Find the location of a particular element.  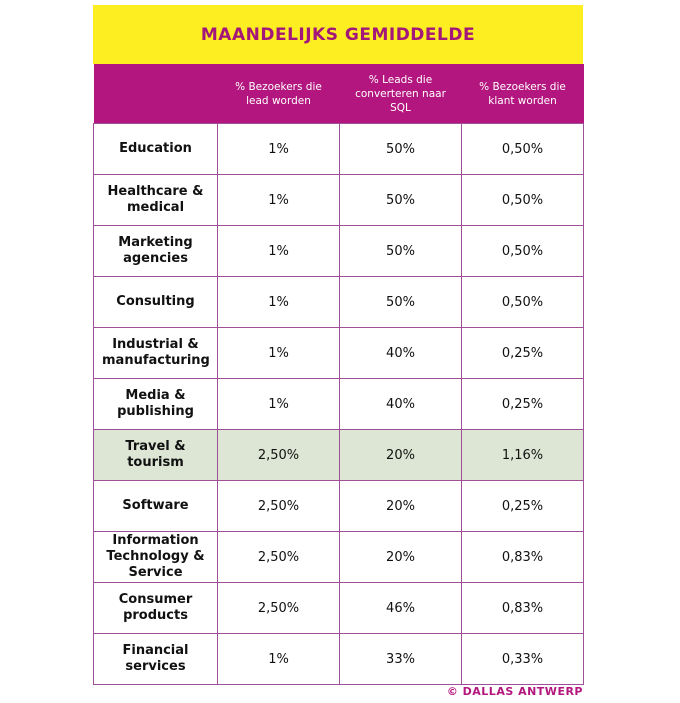

row-label: Industrial & manufacturing is located at coordinates (155, 353).